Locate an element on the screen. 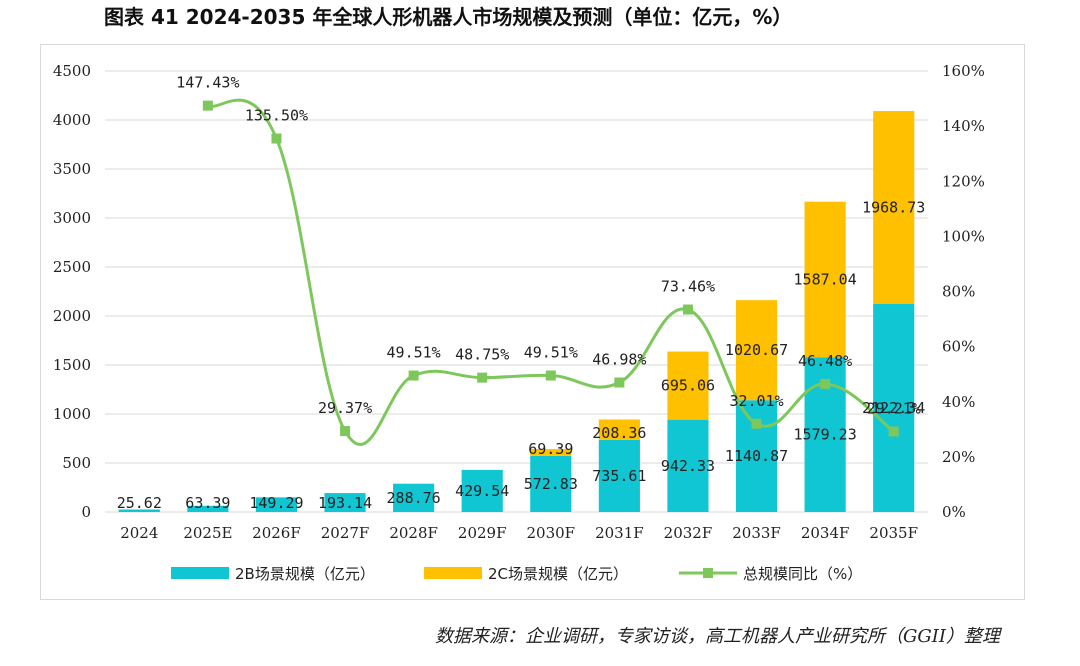 The width and height of the screenshot is (1080, 666). x-tick-label: 2027F is located at coordinates (345, 533).